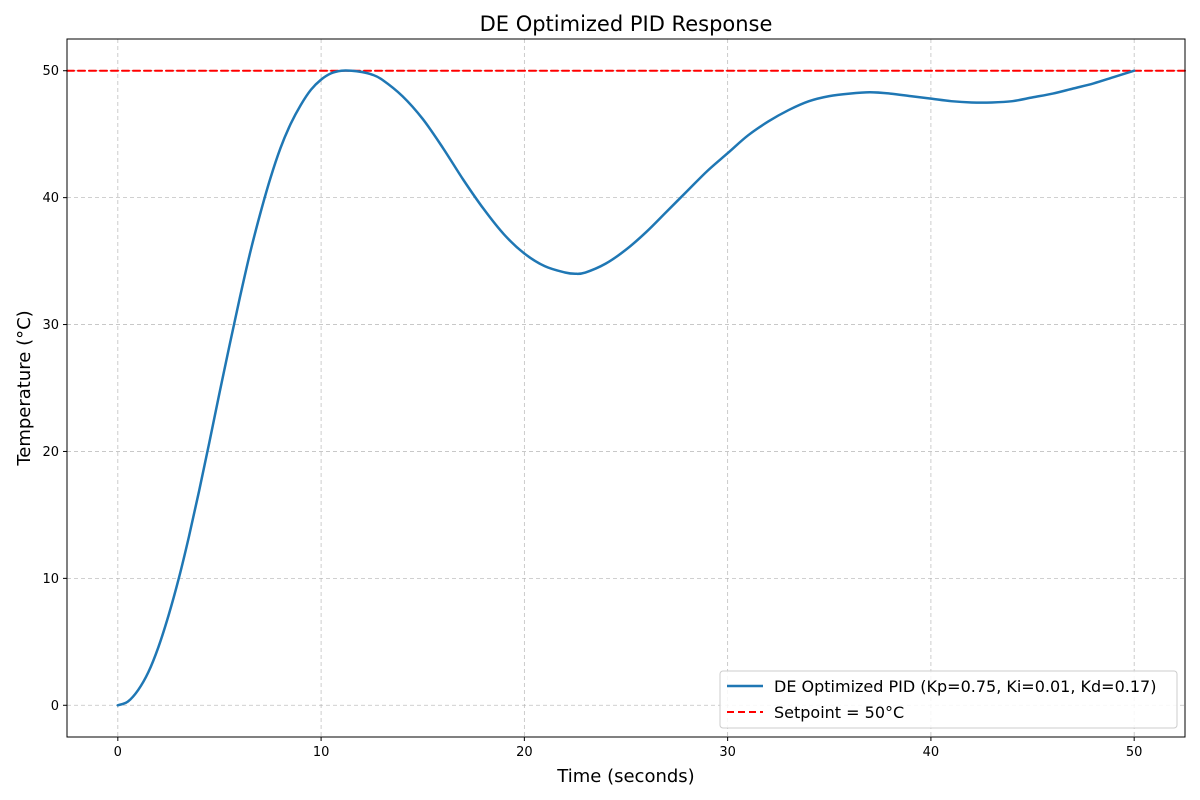 This screenshot has height=800, width=1200. What do you see at coordinates (55, 706) in the screenshot?
I see `y-tick-label: 0` at bounding box center [55, 706].